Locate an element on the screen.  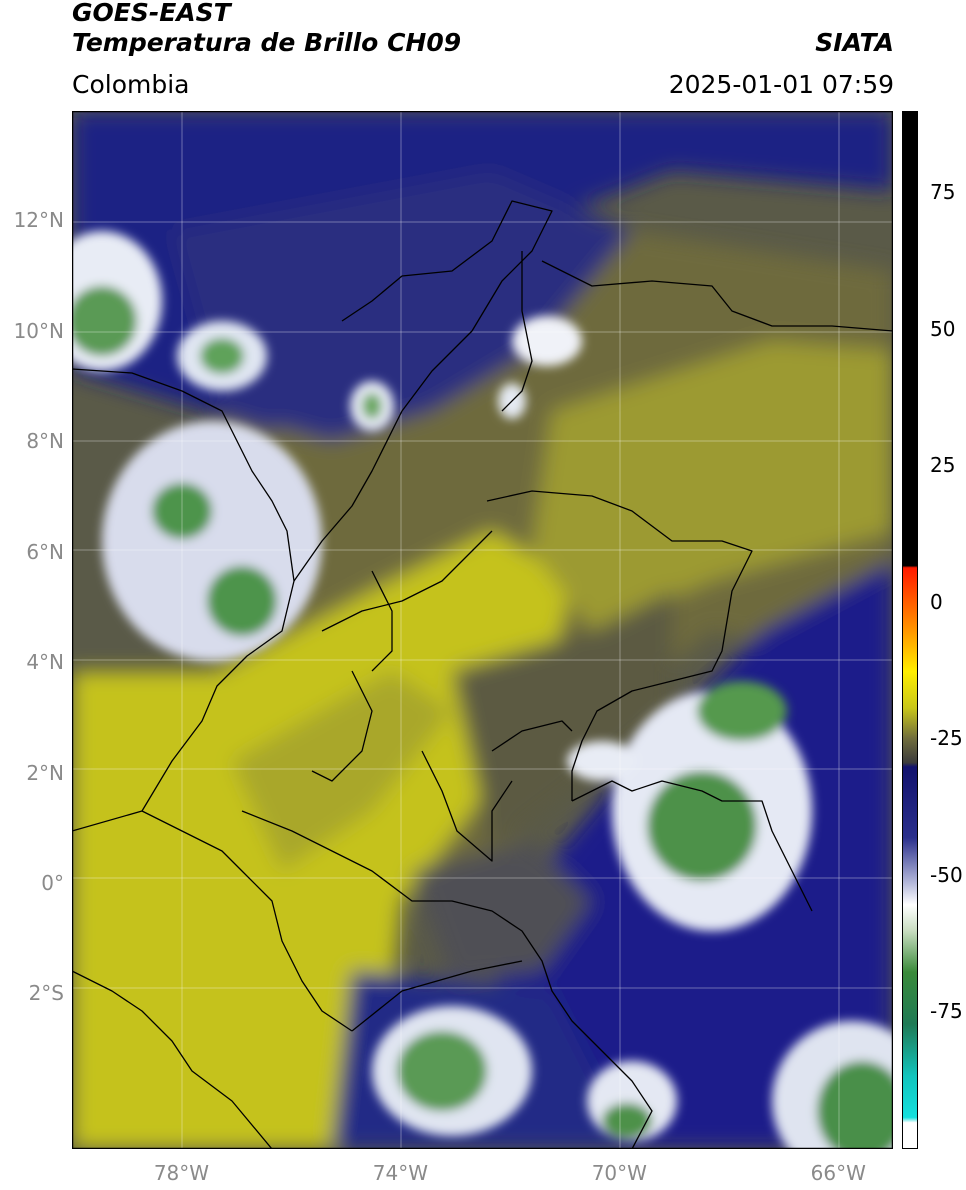
lat-tick-label: 4°N is located at coordinates (45, 662).